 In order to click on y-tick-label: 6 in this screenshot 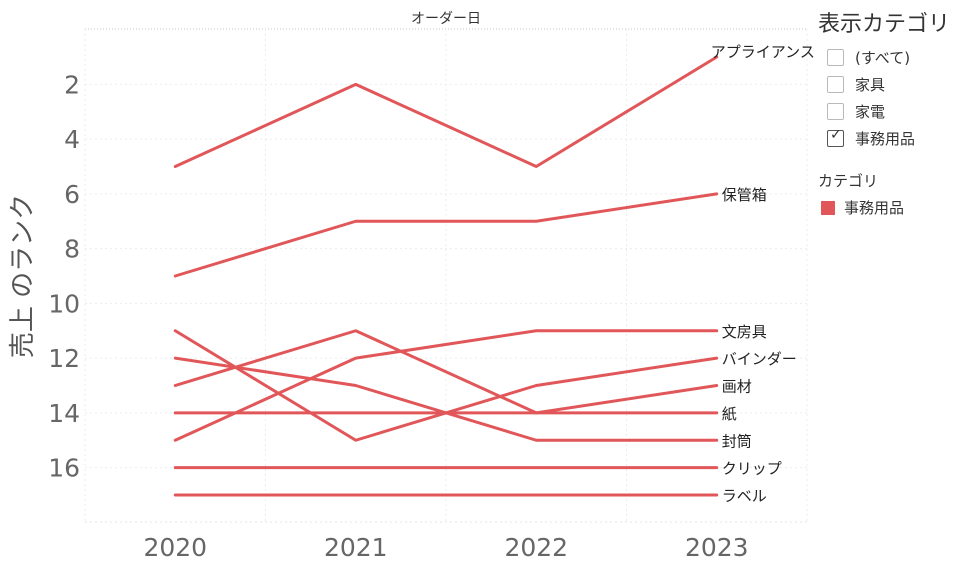, I will do `click(72, 194)`.